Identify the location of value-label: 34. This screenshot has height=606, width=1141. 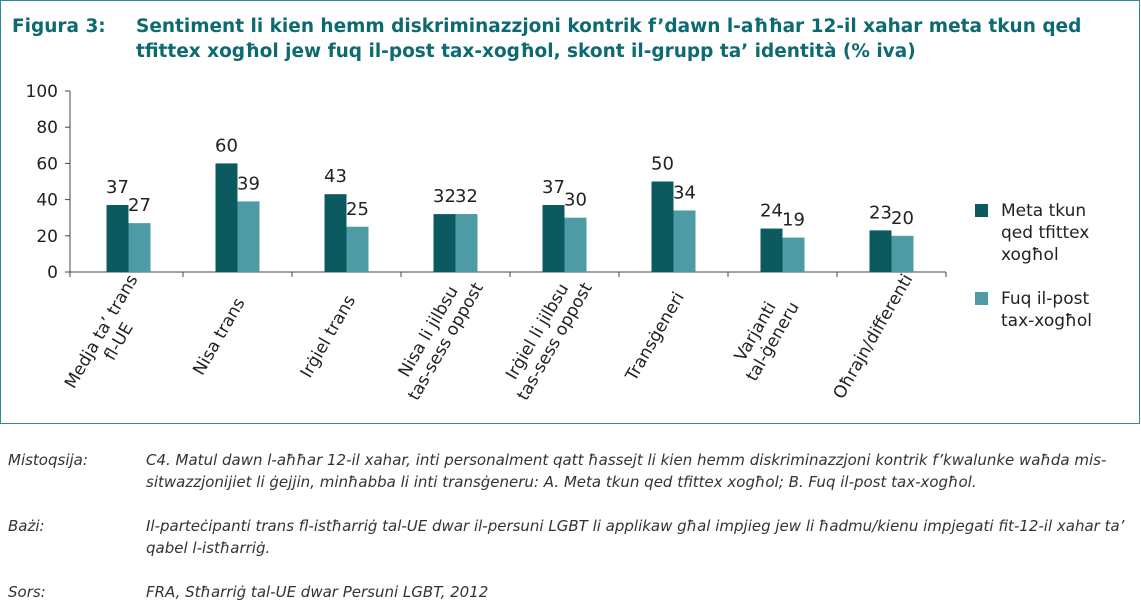
(684, 192).